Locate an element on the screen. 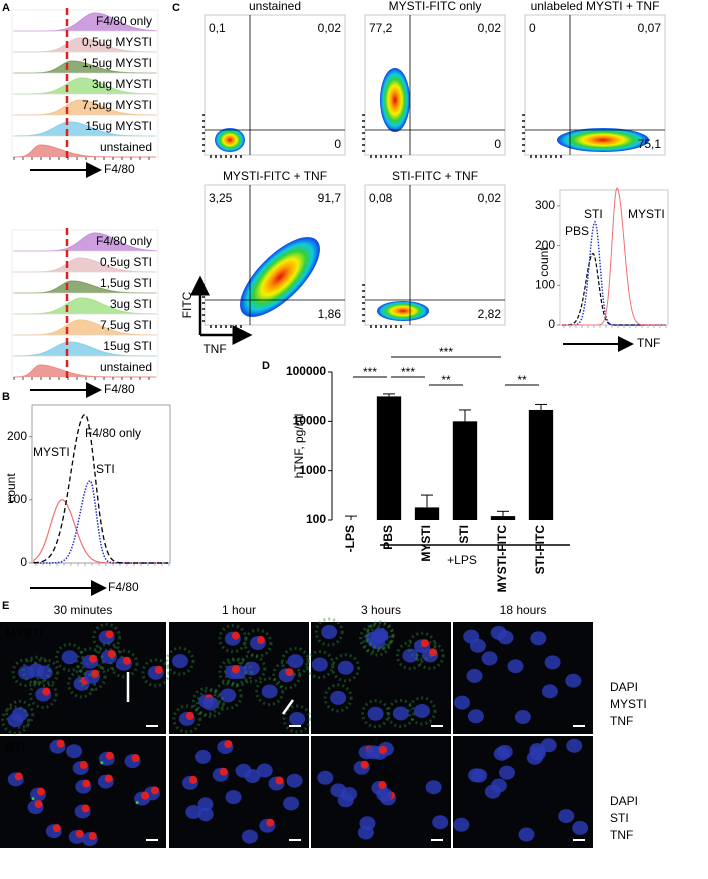  legend-entry: DAPI is located at coordinates (624, 801).